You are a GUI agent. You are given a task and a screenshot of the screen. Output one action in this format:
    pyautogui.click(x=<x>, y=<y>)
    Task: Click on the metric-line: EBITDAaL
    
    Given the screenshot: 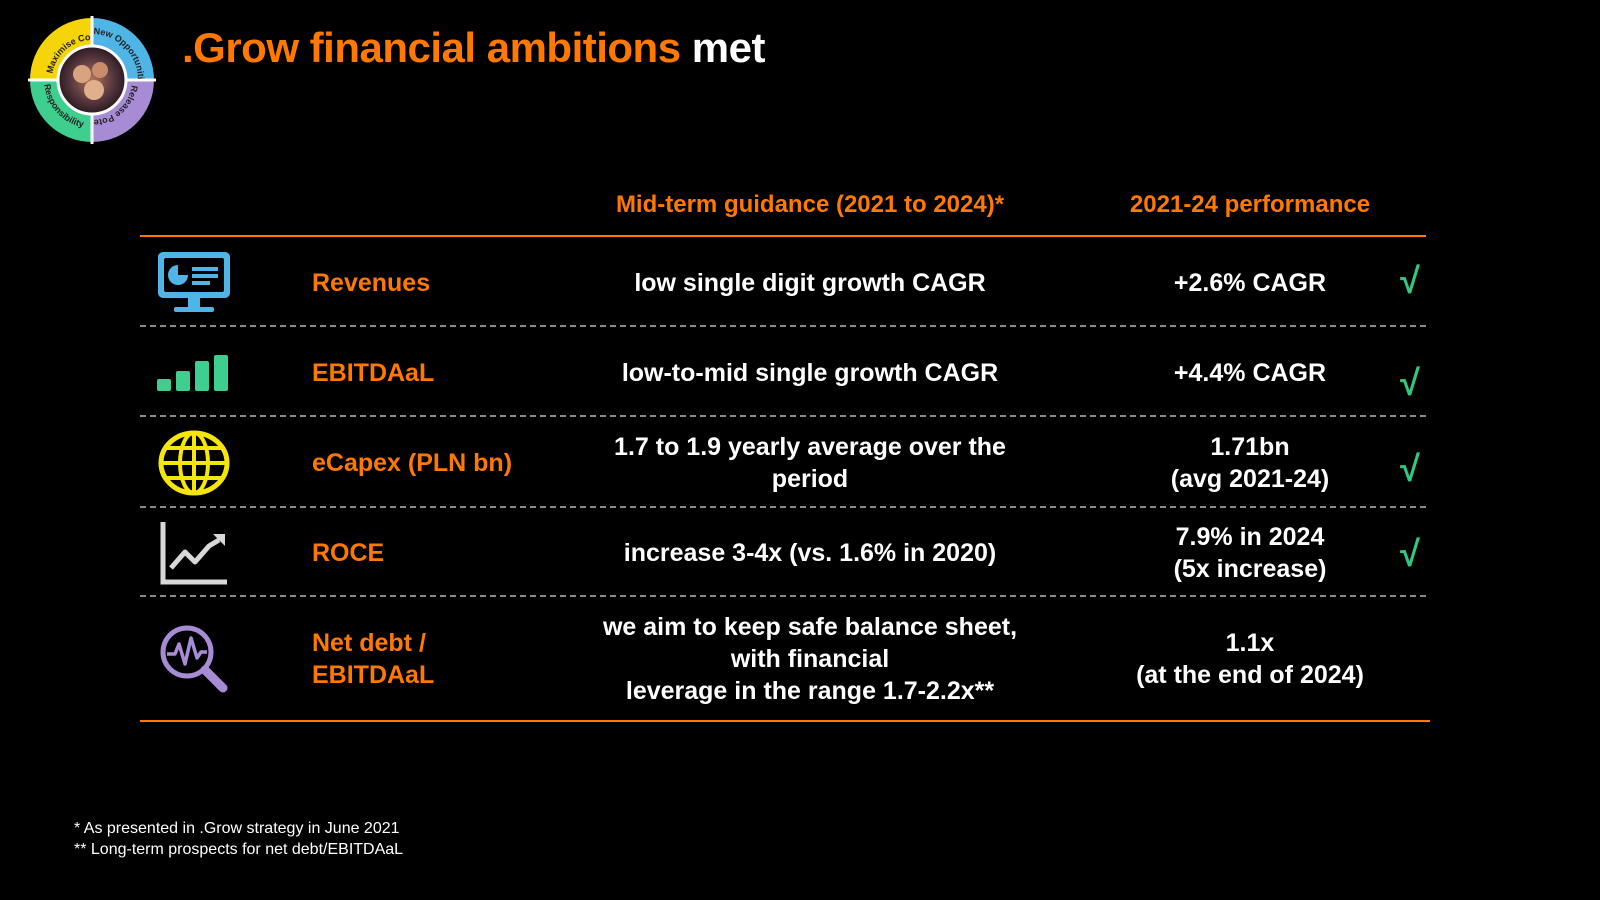 What is the action you would take?
    pyautogui.click(x=373, y=675)
    